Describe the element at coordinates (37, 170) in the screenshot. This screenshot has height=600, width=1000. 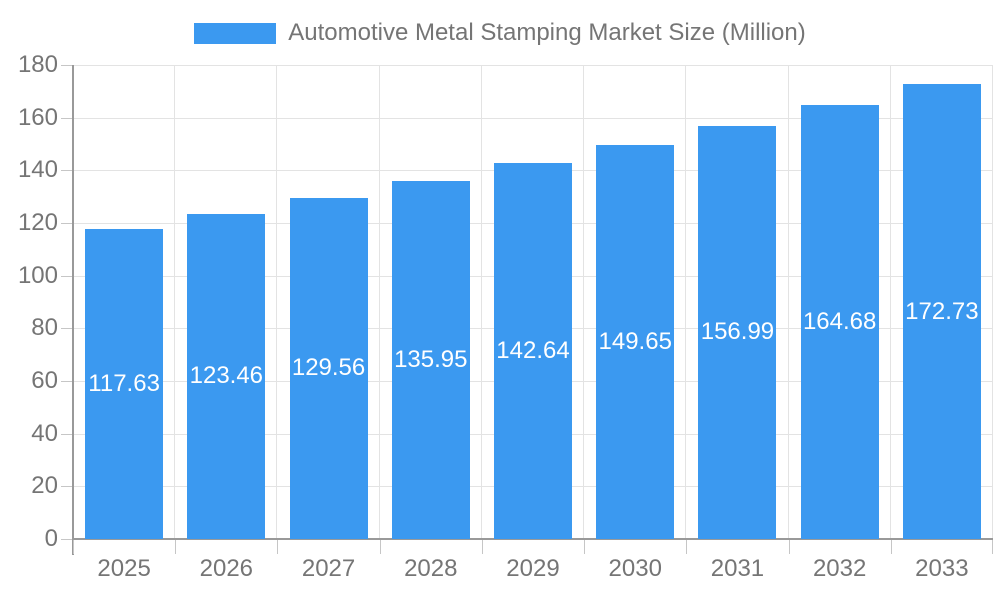
I see `y-axis-label: 140` at that location.